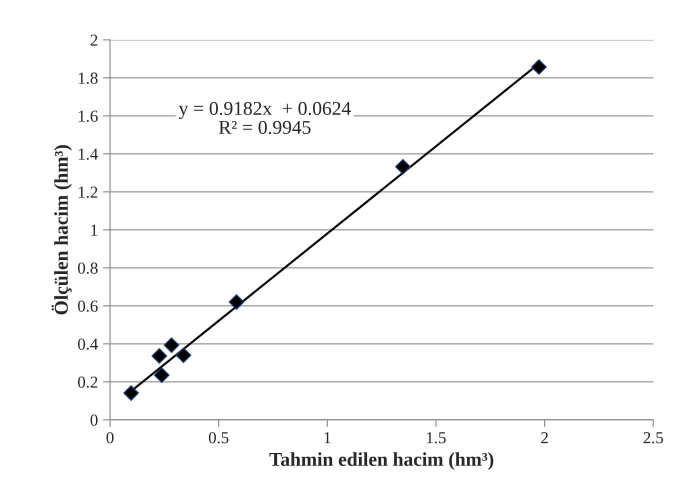 The height and width of the screenshot is (498, 692). I want to click on y-tick-label: 2, so click(94, 40).